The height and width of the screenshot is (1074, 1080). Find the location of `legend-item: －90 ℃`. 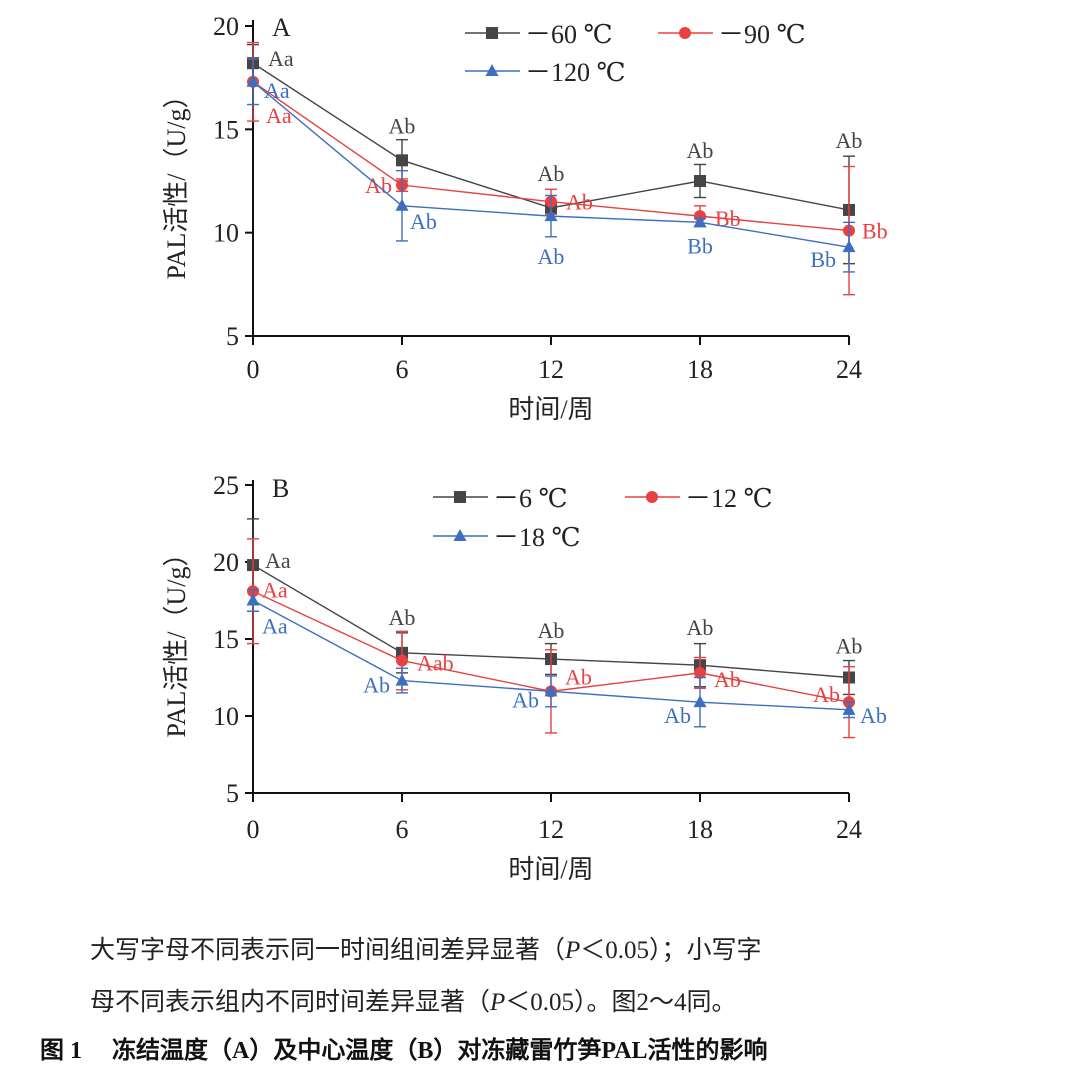

legend-item: －90 ℃ is located at coordinates (732, 34).